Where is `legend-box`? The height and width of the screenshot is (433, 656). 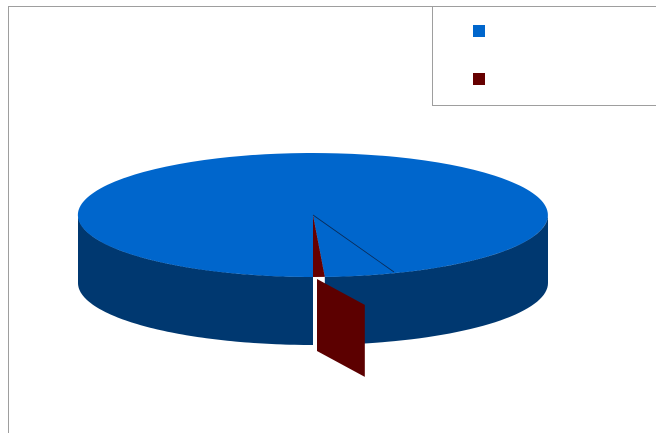
legend-box is located at coordinates (544, 56).